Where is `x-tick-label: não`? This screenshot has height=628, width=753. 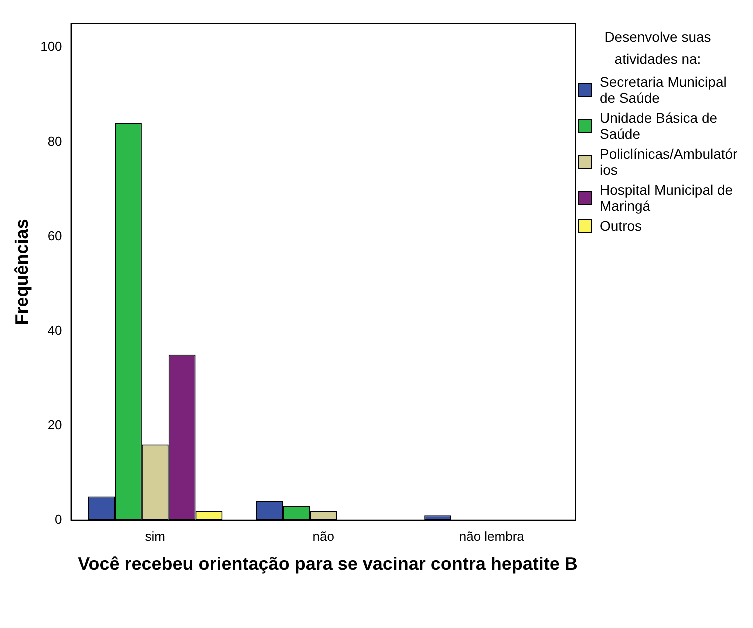 x-tick-label: não is located at coordinates (323, 536).